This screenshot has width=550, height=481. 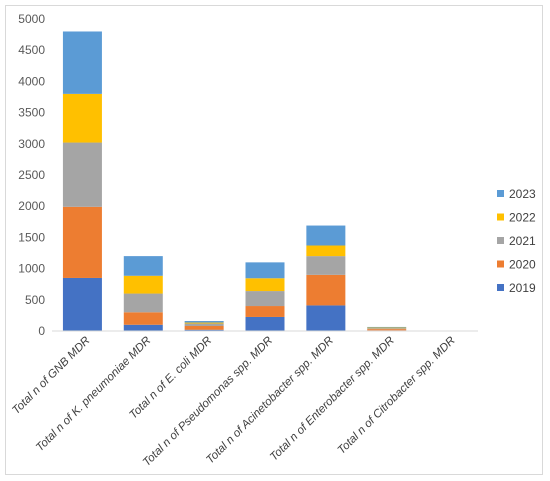 What do you see at coordinates (500, 264) in the screenshot?
I see `legend-swatch-2020` at bounding box center [500, 264].